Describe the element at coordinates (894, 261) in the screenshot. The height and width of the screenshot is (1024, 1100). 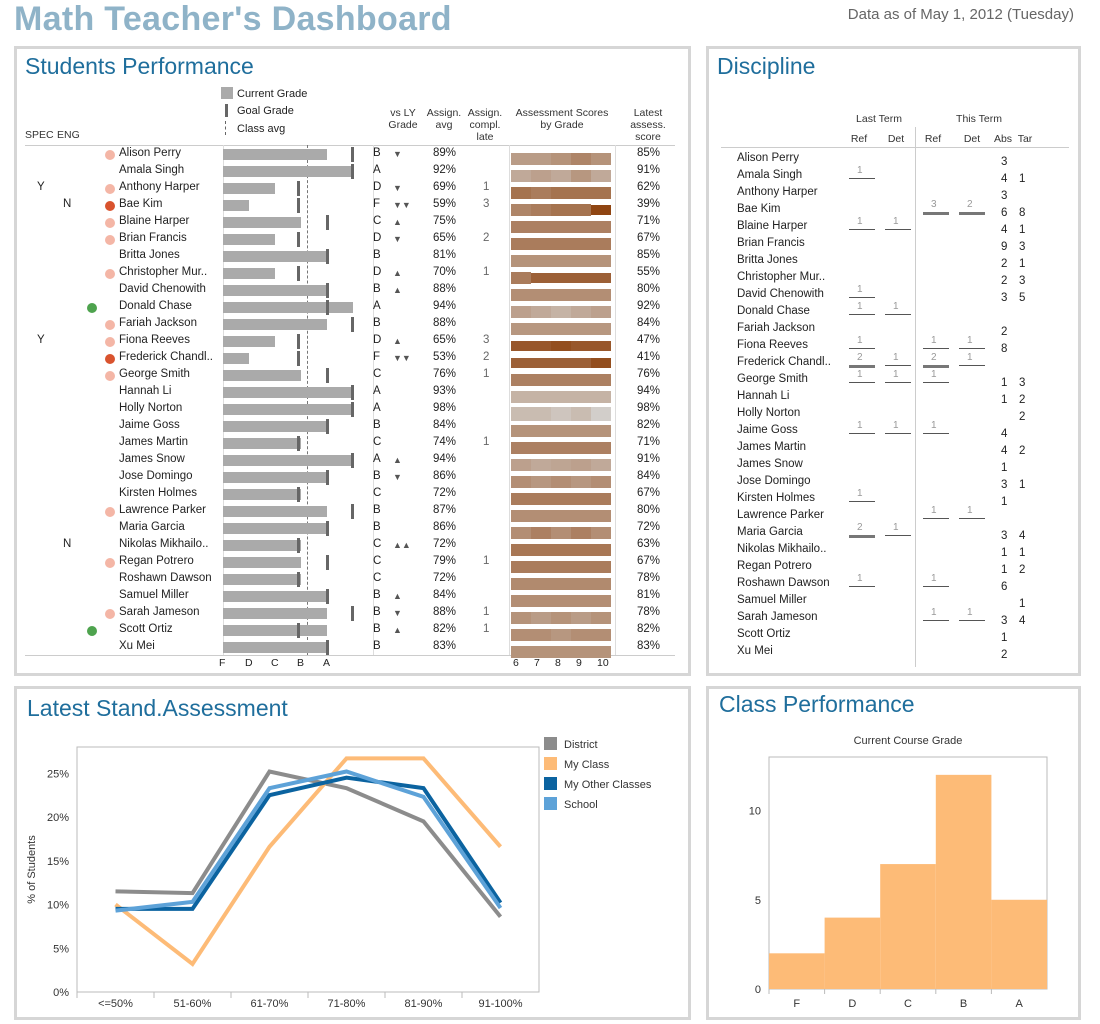
I see `discipline-row: Britta Jones 2 1` at that location.